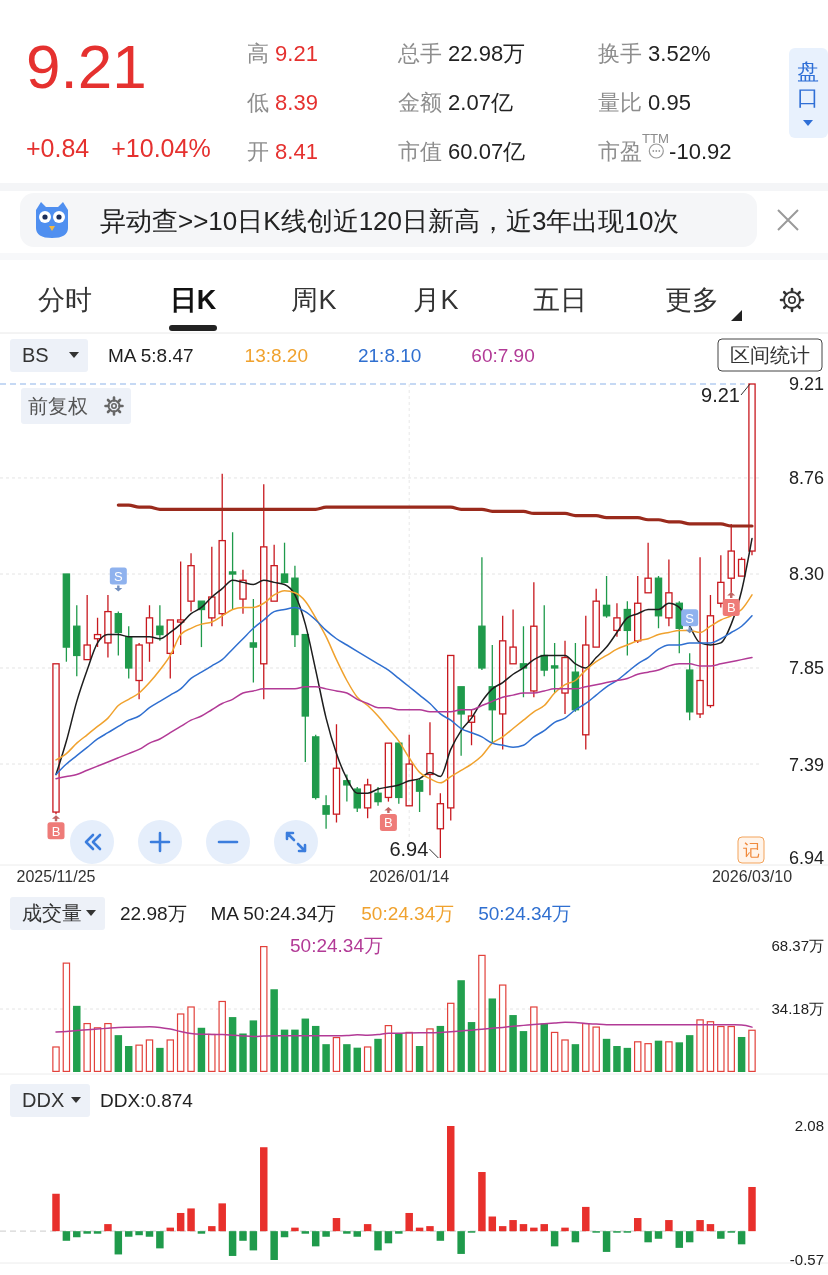 Image resolution: width=828 pixels, height=1275 pixels. What do you see at coordinates (58, 406) in the screenshot?
I see `annotation: 前复权` at bounding box center [58, 406].